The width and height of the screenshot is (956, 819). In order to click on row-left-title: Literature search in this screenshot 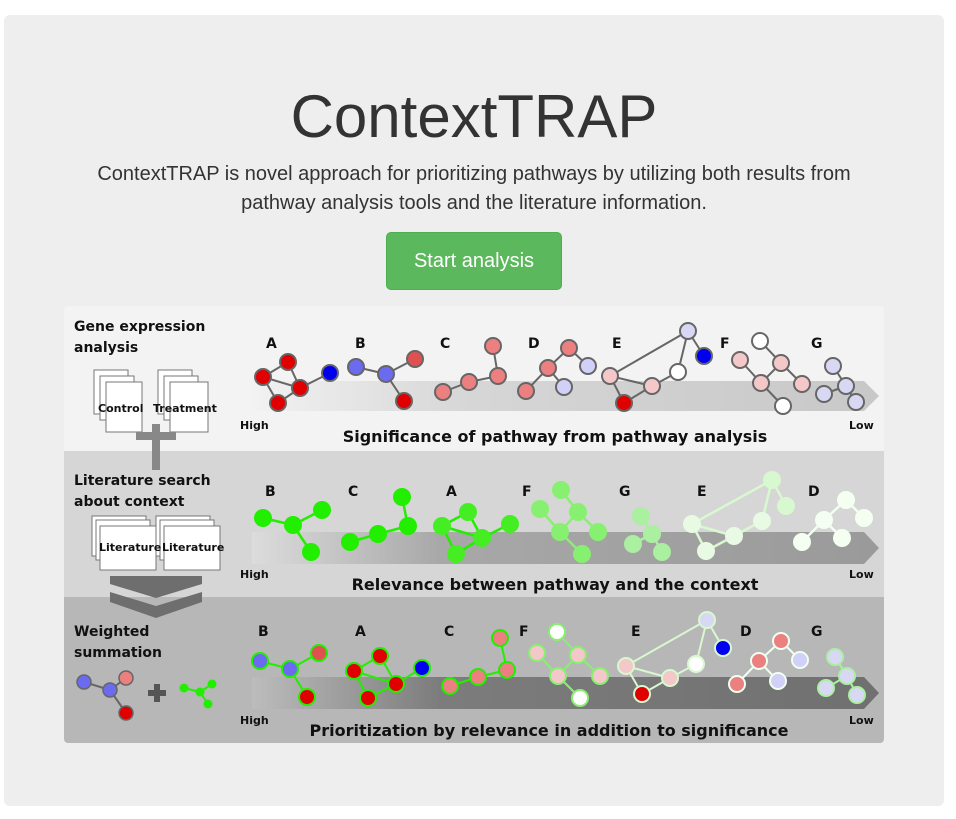, I will do `click(142, 481)`.